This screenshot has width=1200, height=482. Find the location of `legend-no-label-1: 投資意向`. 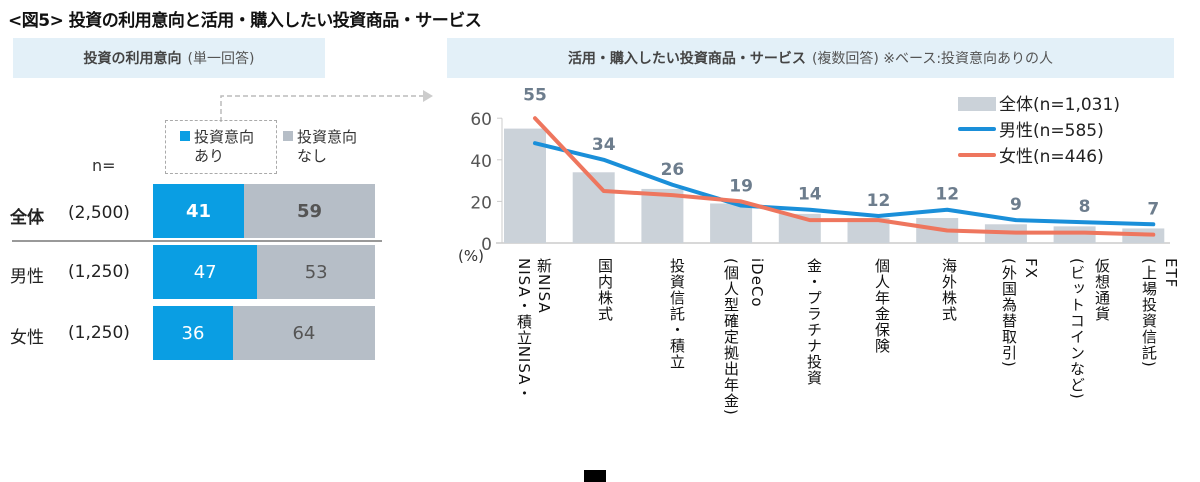

legend-no-label-1: 投資意向 is located at coordinates (327, 137).